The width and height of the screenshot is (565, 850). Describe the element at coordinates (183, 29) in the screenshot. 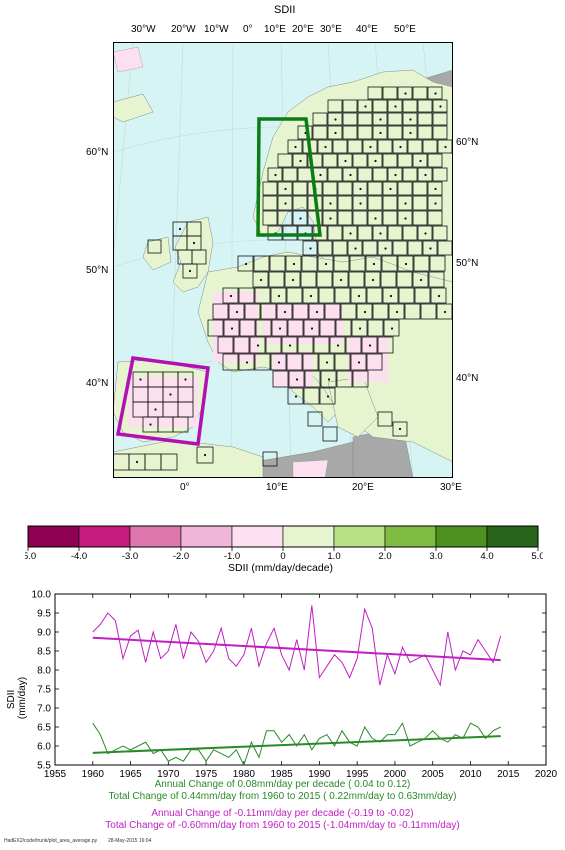

I see `lon-label: 20°W` at that location.